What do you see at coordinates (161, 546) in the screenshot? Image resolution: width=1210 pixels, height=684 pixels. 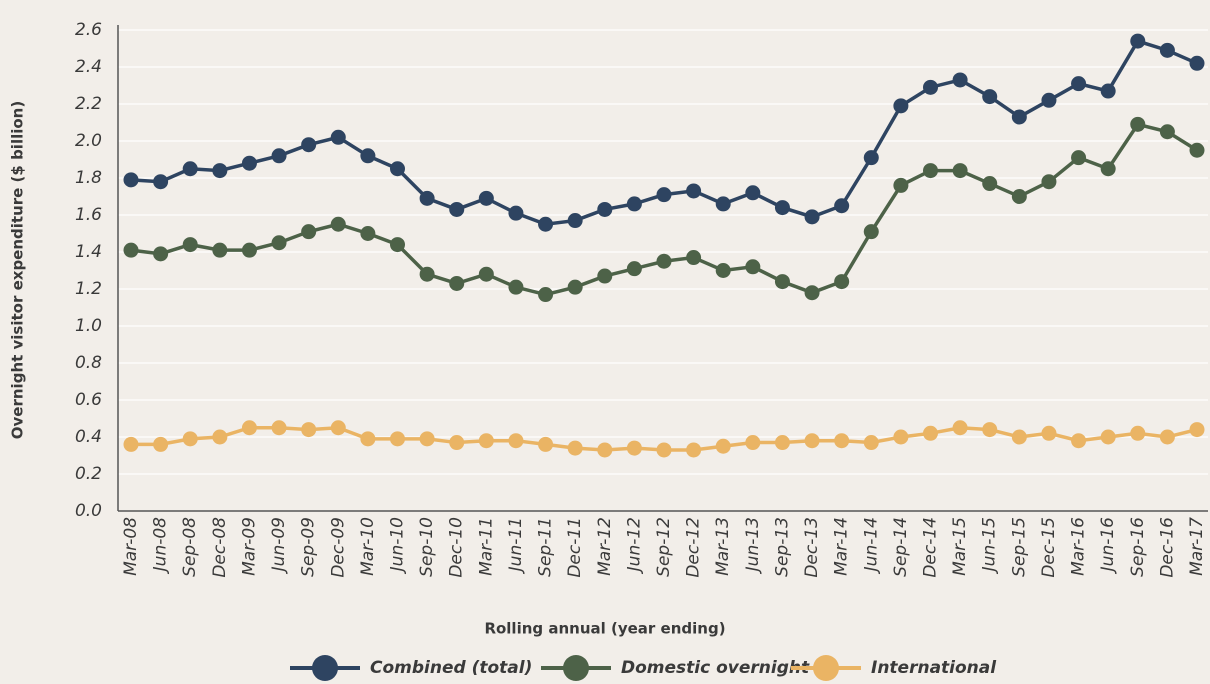 I see `x-tick-label: Jun-08` at bounding box center [161, 546].